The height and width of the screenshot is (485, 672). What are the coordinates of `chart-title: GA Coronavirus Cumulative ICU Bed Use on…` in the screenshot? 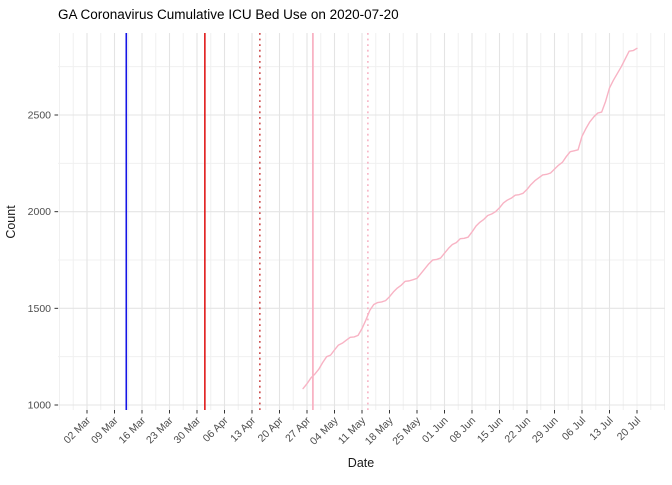 It's located at (228, 14).